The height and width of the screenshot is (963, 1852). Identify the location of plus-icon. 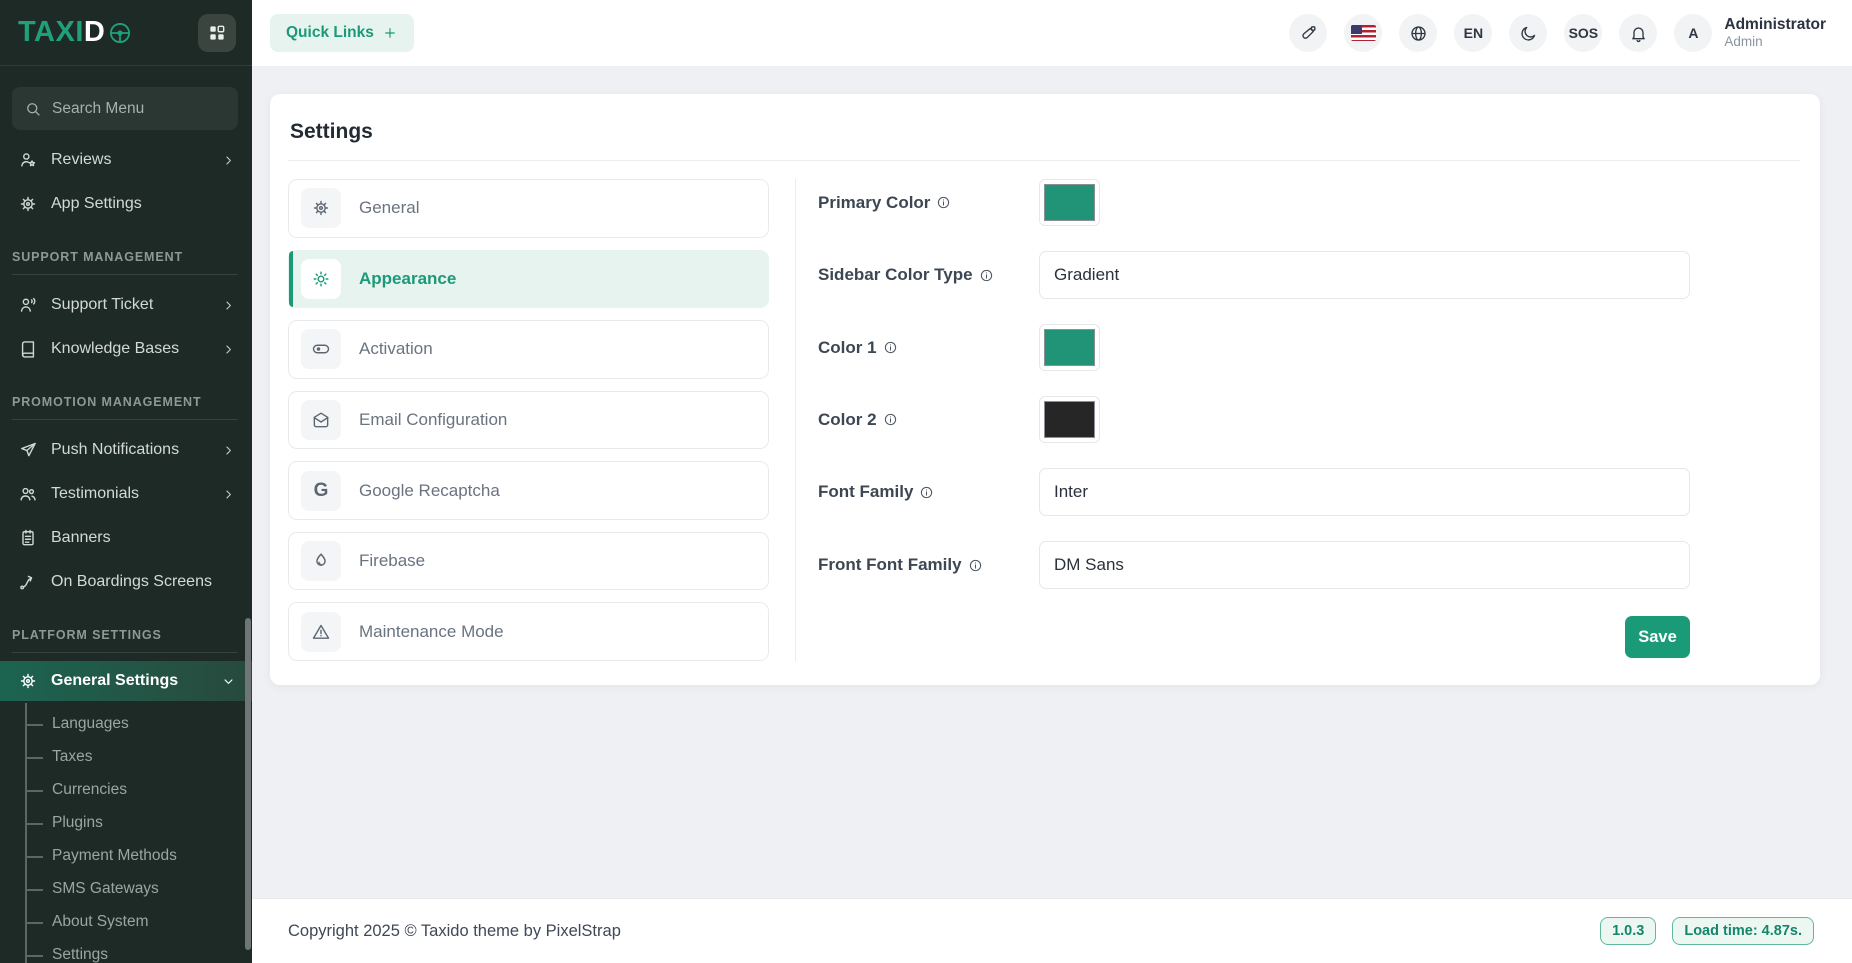
(390, 33).